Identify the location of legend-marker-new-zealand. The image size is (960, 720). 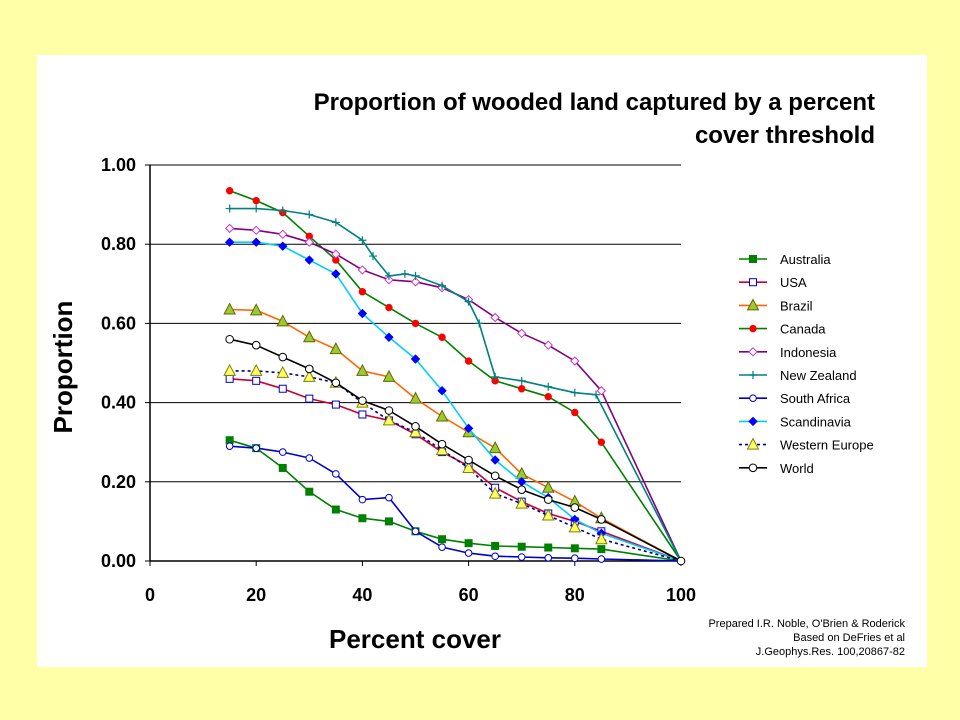
(753, 375).